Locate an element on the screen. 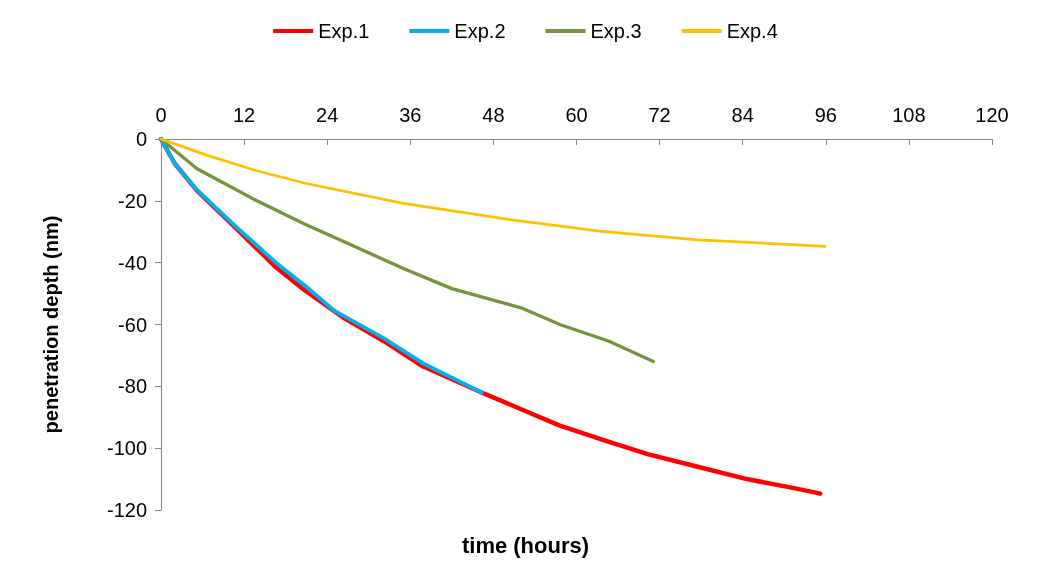  x-tick-label: 72 is located at coordinates (659, 115).